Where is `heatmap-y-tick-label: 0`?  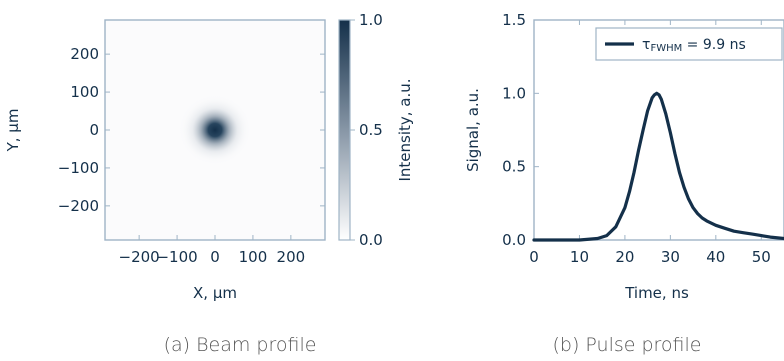 heatmap-y-tick-label: 0 is located at coordinates (94, 130).